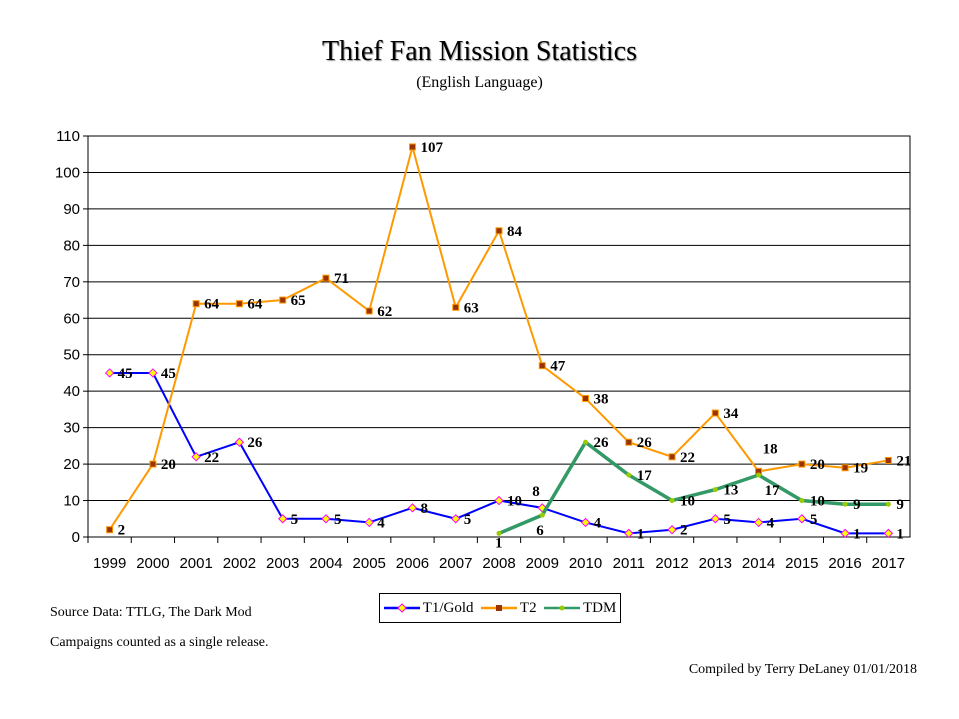 The image size is (959, 719). Describe the element at coordinates (412, 563) in the screenshot. I see `x-tick-label: 2006` at that location.